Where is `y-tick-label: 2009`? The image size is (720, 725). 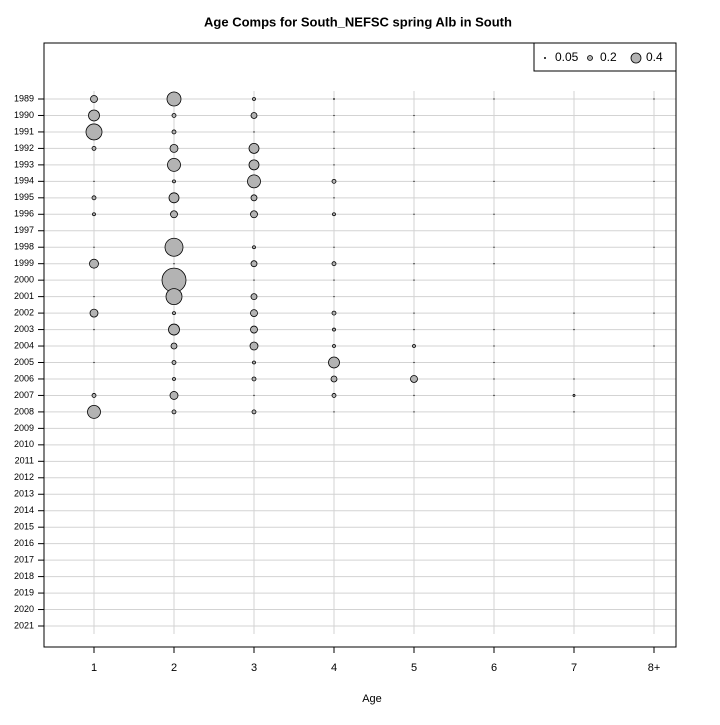
y-tick-label: 2009 is located at coordinates (24, 428).